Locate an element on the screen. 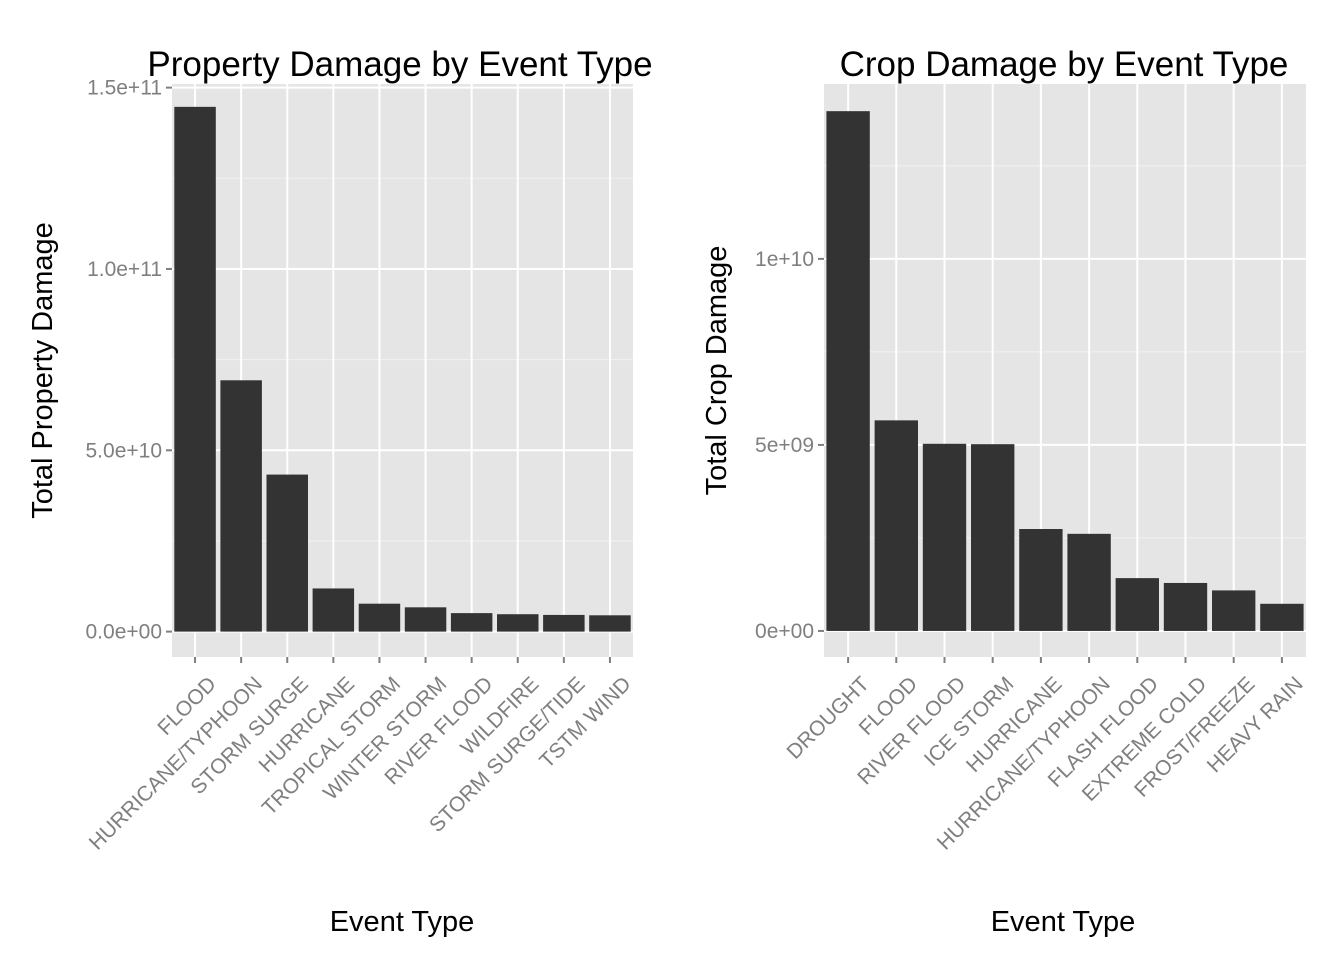 Image resolution: width=1344 pixels, height=960 pixels. property-bar-wildfire is located at coordinates (518, 623).